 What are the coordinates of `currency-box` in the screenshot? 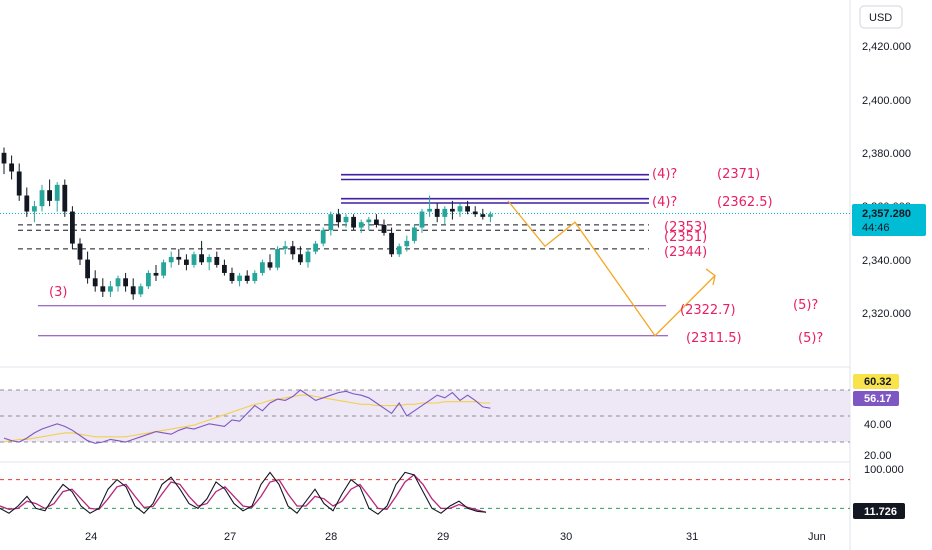 It's located at (881, 17).